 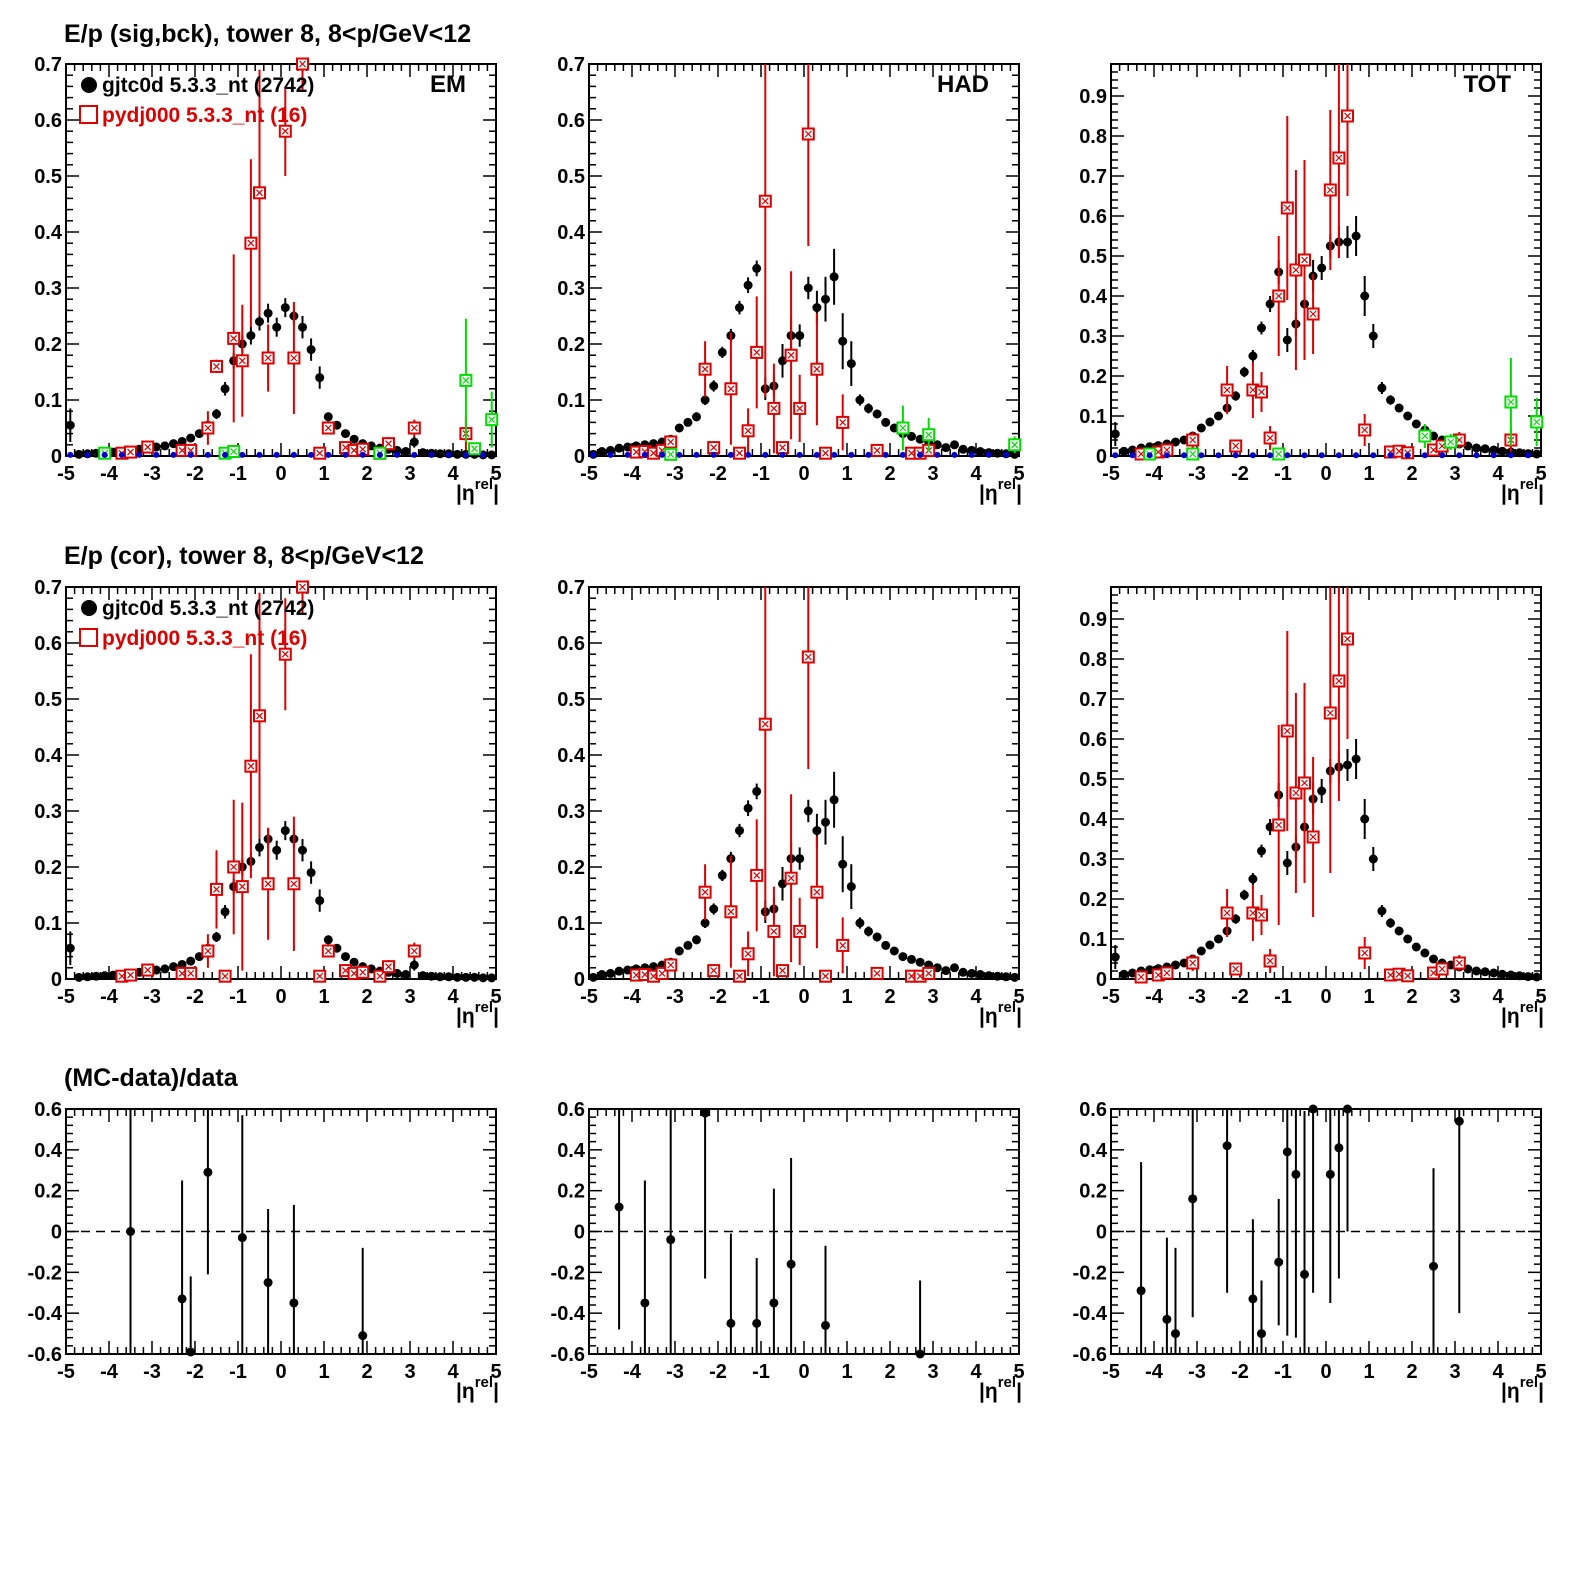 I want to click on y-tick-label: 0.7, so click(x=571, y=588).